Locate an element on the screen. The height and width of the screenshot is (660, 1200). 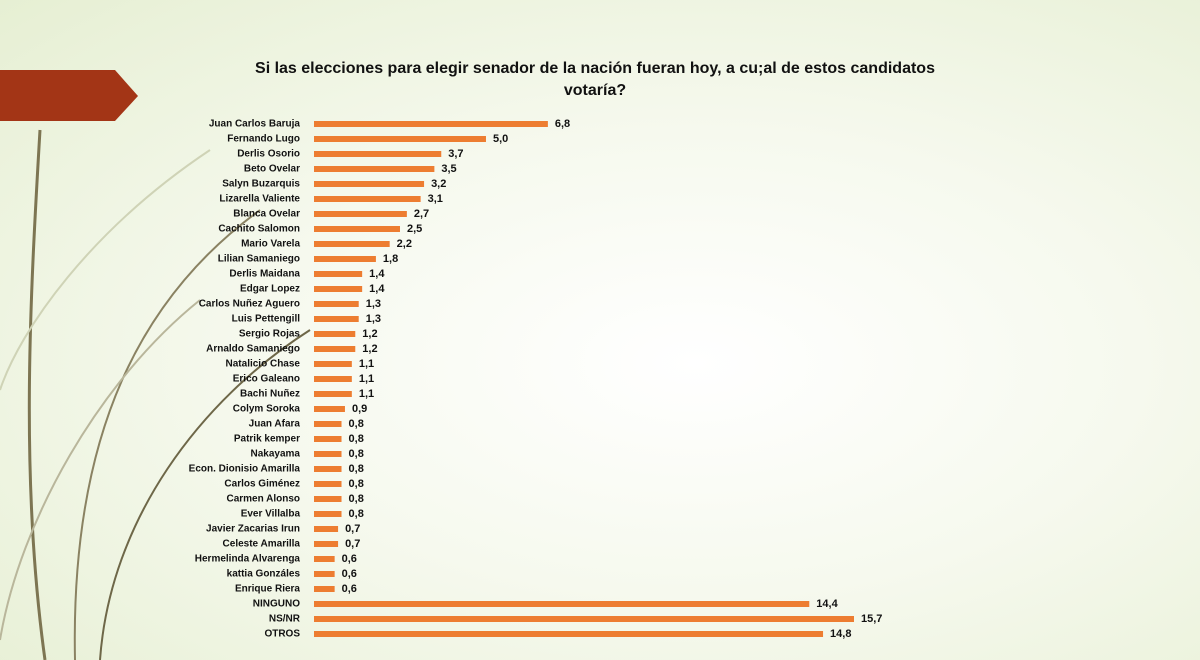
category-label: kattia Gonzáles is located at coordinates (264, 574).